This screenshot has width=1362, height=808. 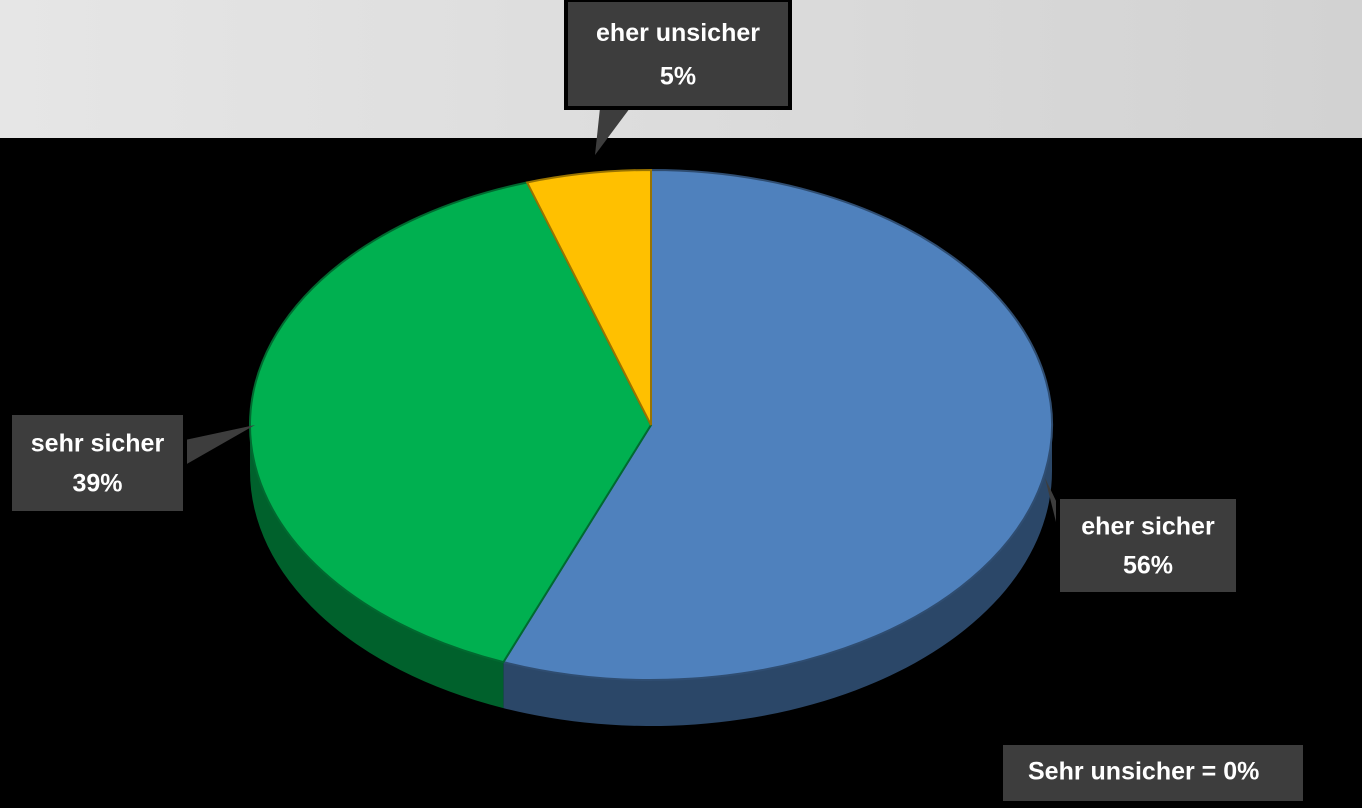 I want to click on label-category: eher sicher, so click(x=1148, y=527).